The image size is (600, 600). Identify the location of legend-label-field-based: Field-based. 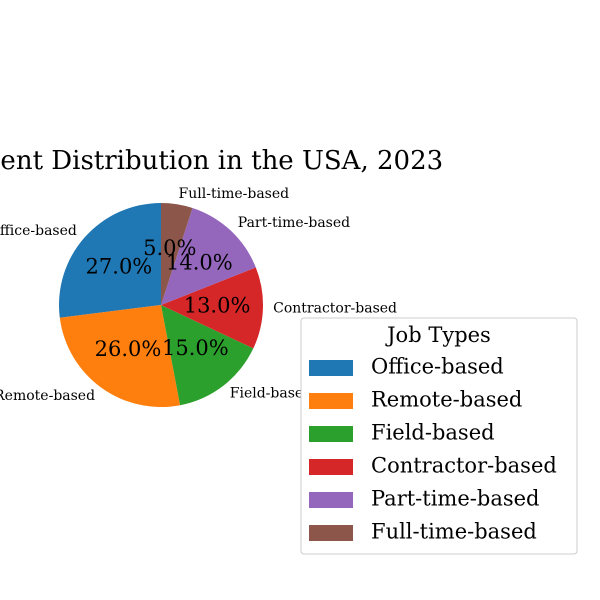
(433, 433).